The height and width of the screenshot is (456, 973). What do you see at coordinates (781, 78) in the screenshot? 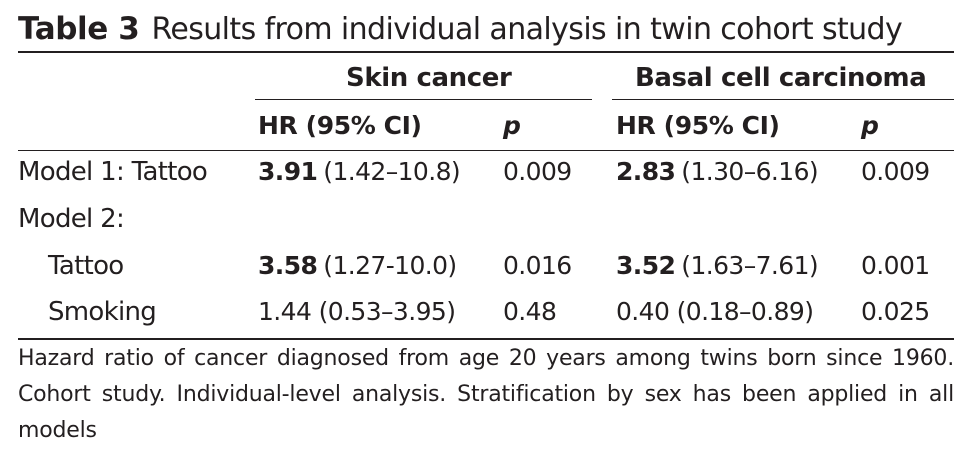
I see `group-header-basal-cell-carcinoma: Basal cell carcinoma` at bounding box center [781, 78].